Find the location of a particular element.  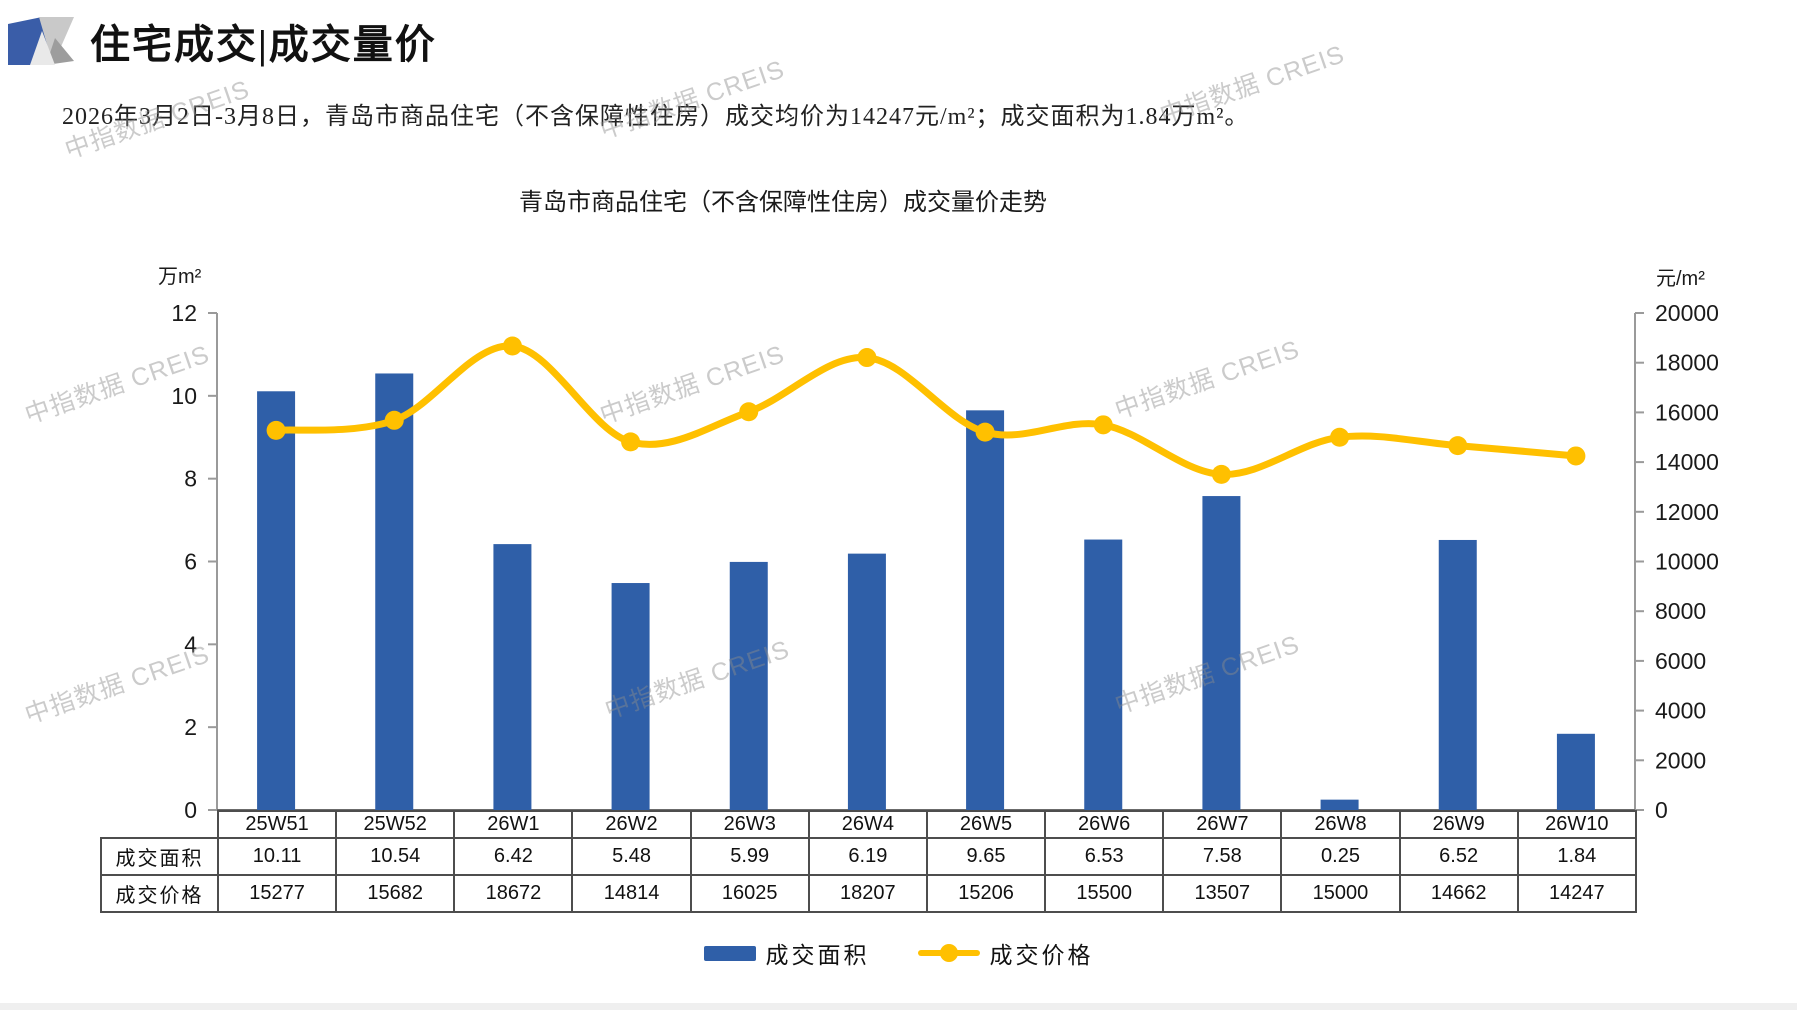

bar-26W3 is located at coordinates (748, 685).